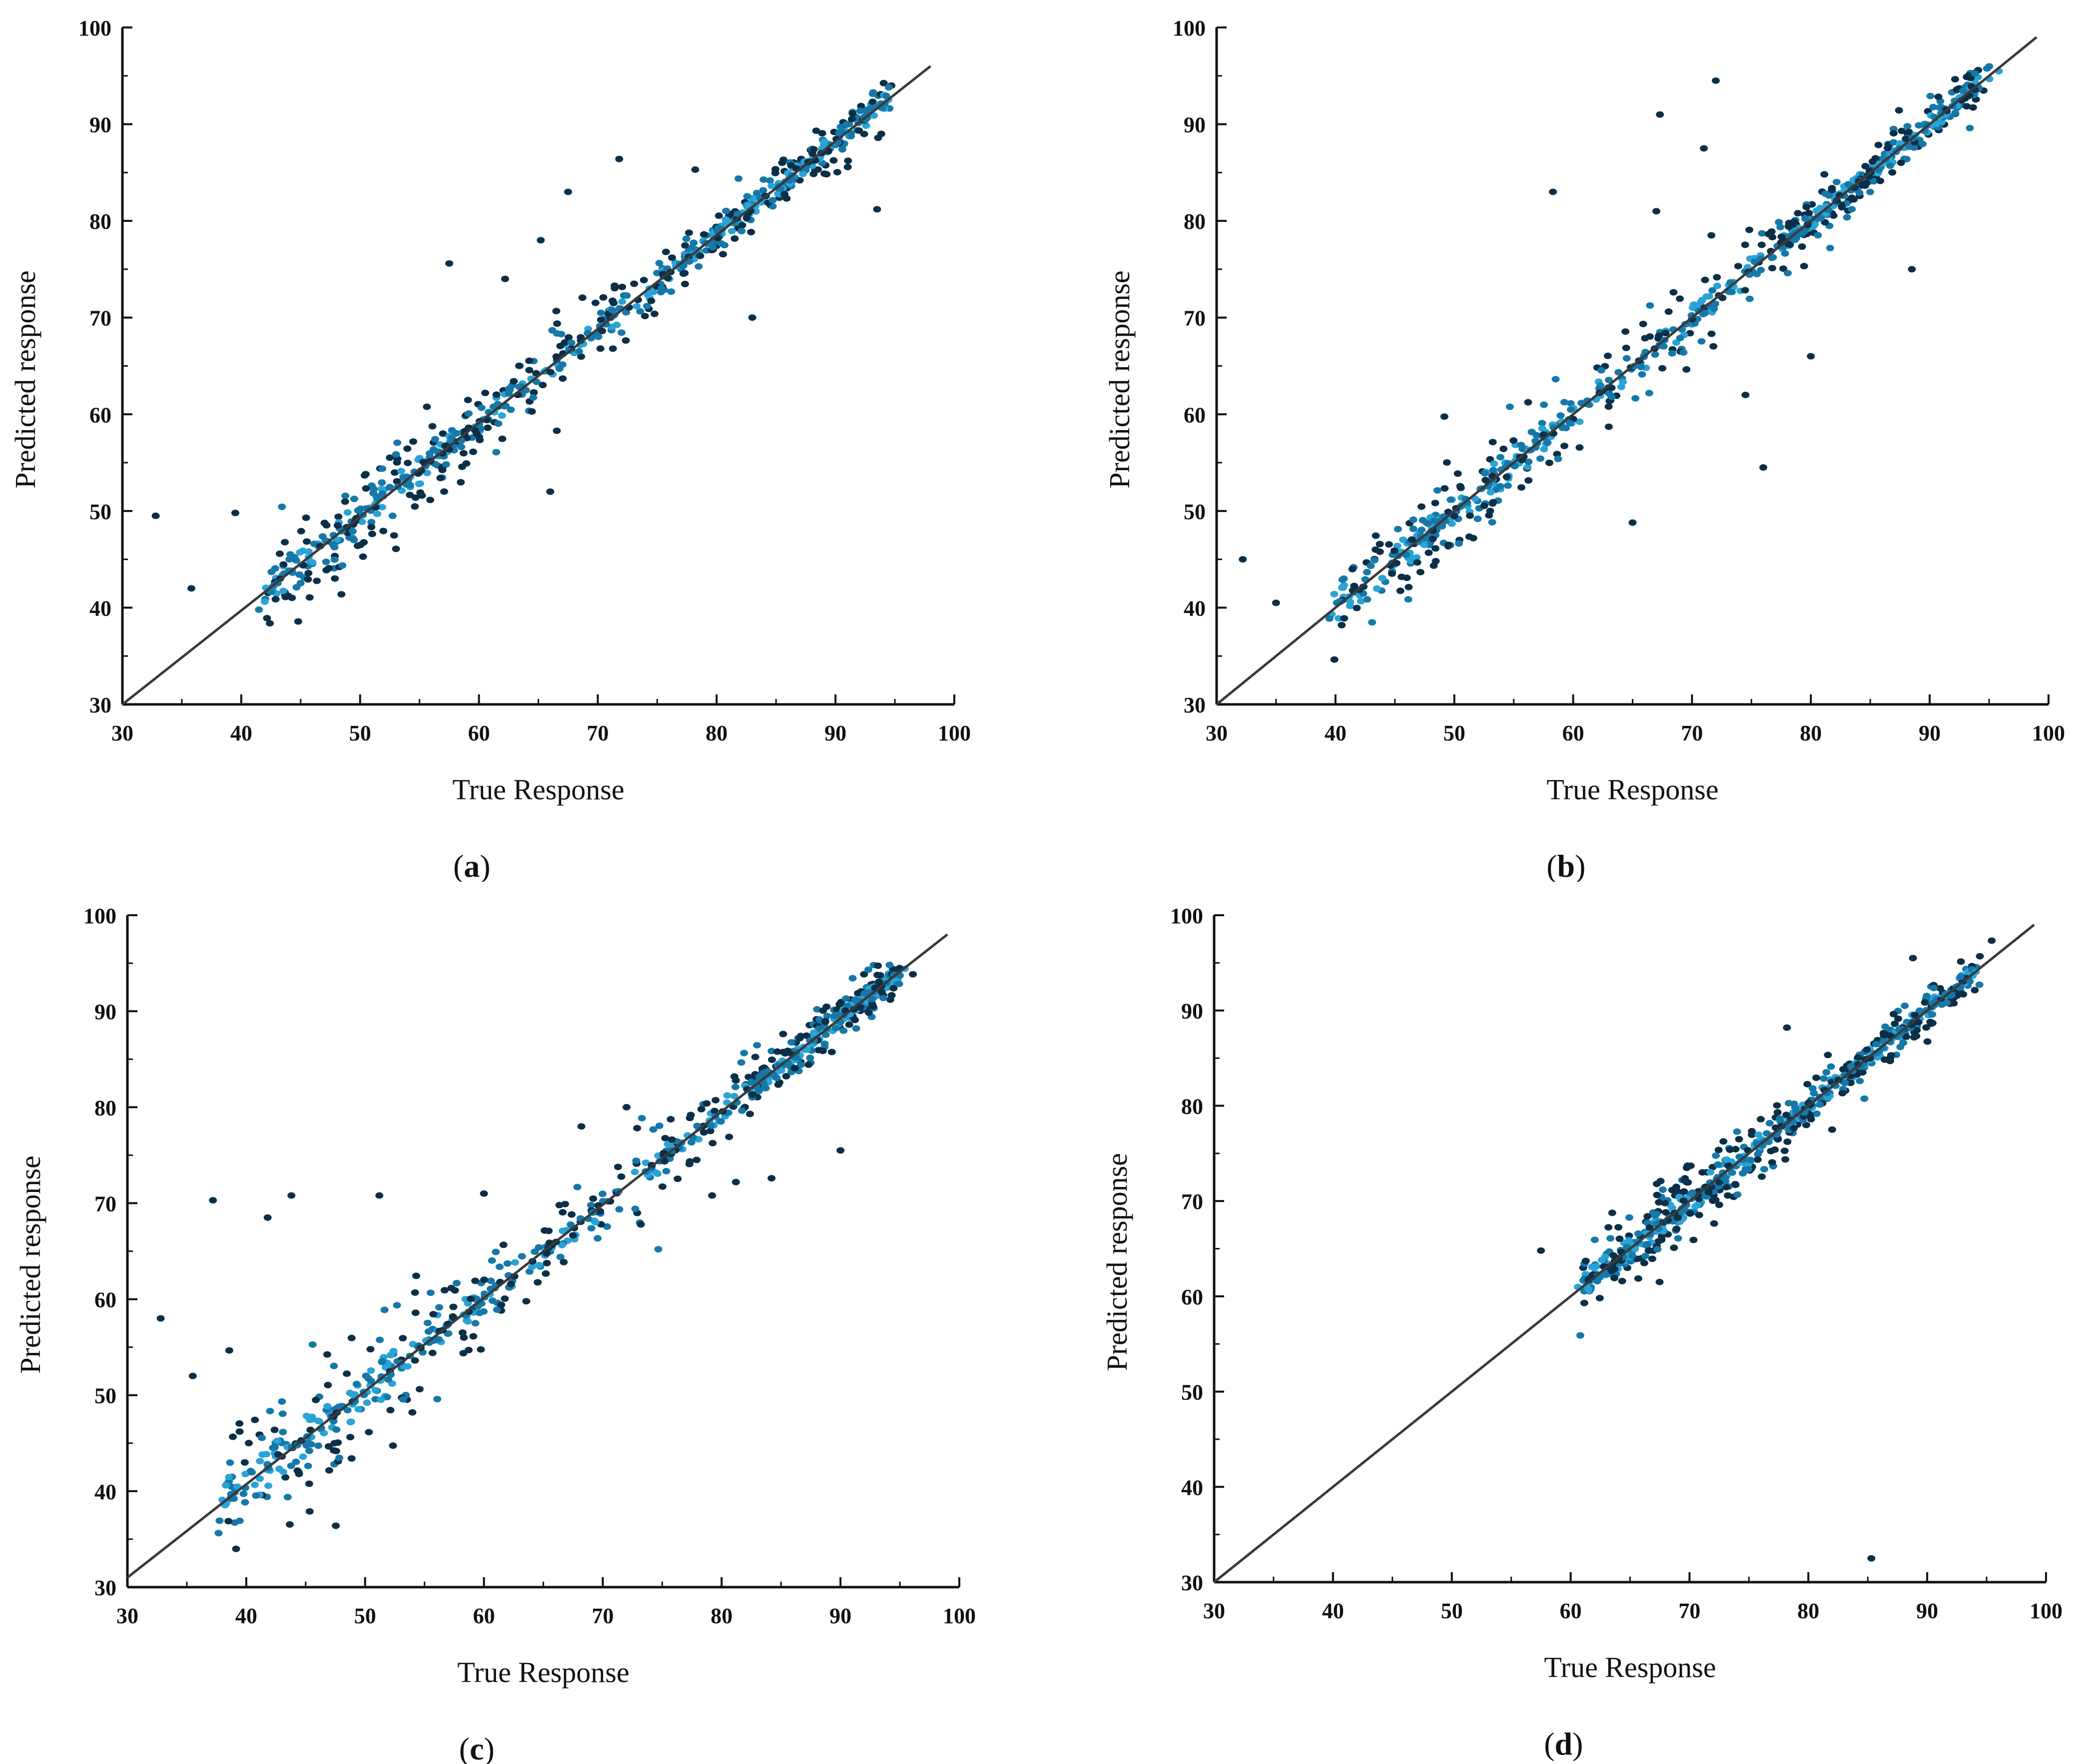 The width and height of the screenshot is (2080, 1764). What do you see at coordinates (1214, 1611) in the screenshot?
I see `x-tick-label: 30` at bounding box center [1214, 1611].